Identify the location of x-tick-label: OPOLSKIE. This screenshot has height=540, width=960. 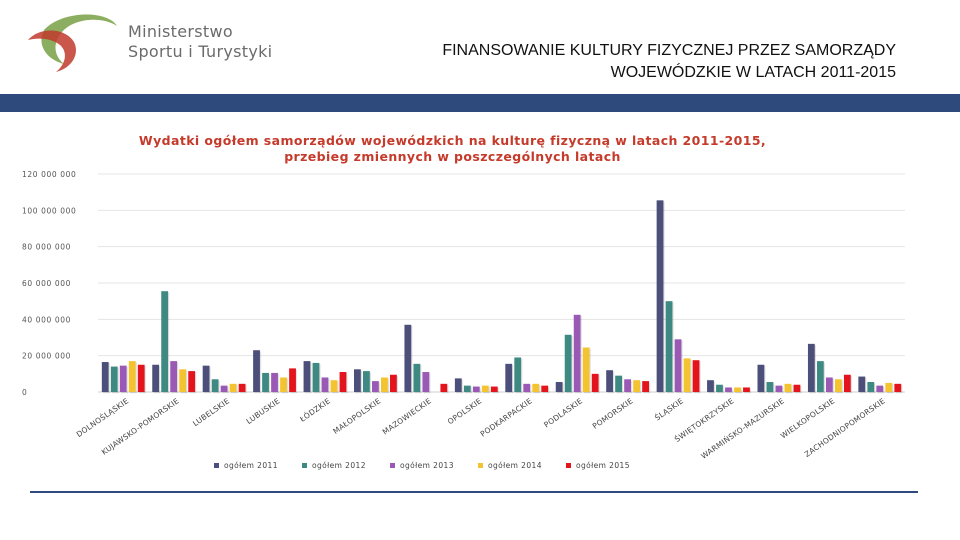
(465, 411).